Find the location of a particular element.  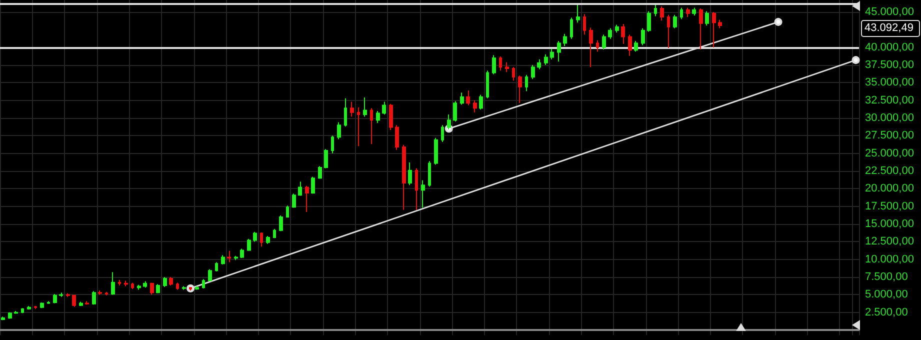

y-tick-label: 32.500,00 is located at coordinates (889, 100).